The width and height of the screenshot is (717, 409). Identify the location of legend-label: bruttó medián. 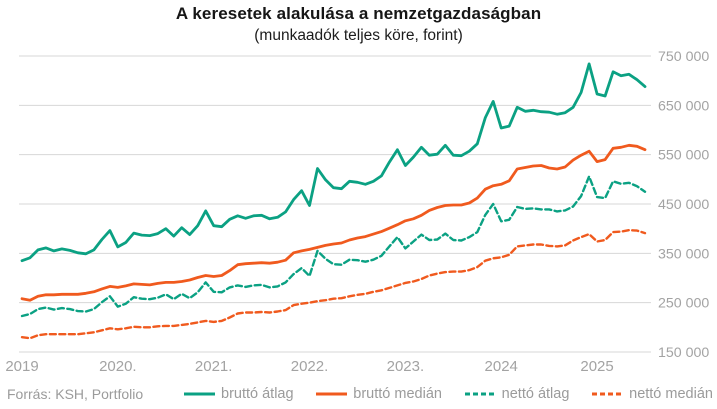
(397, 394).